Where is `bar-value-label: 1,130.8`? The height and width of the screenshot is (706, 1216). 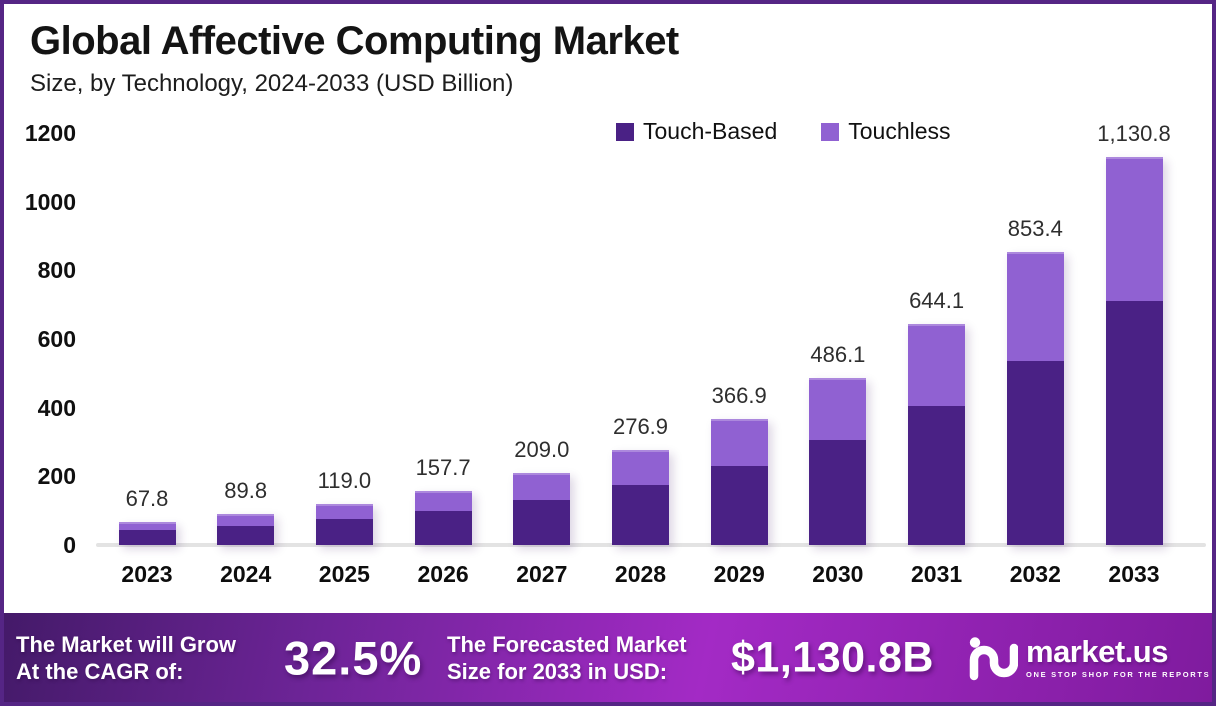
bar-value-label: 1,130.8 is located at coordinates (1134, 133).